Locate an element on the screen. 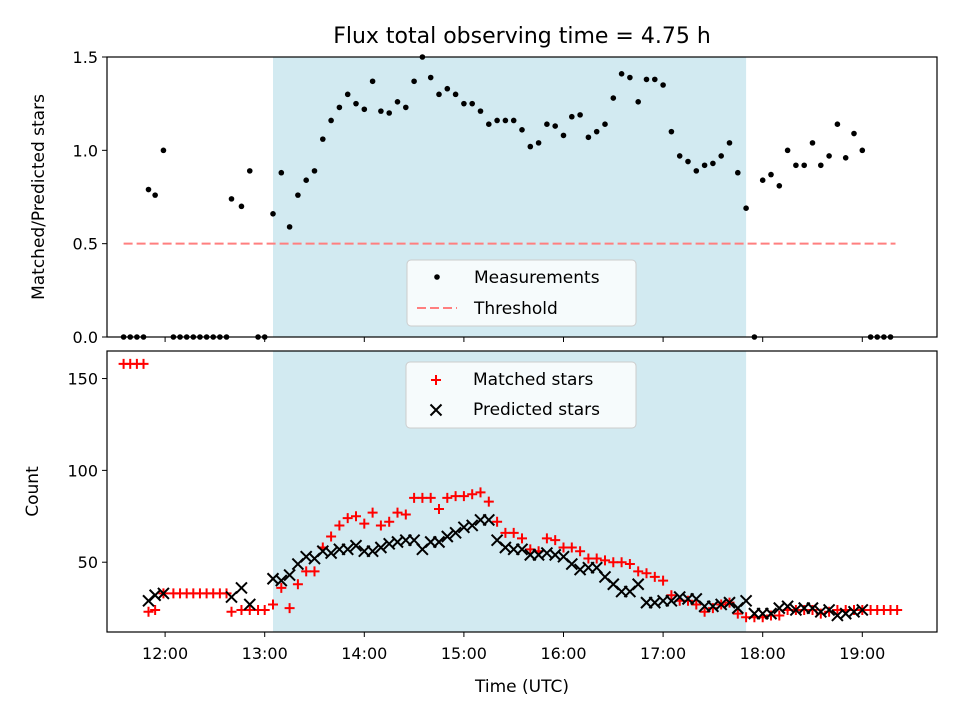 Image resolution: width=960 pixels, height=720 pixels. chart-title: Flux total observing time = 4.75 h is located at coordinates (522, 36).